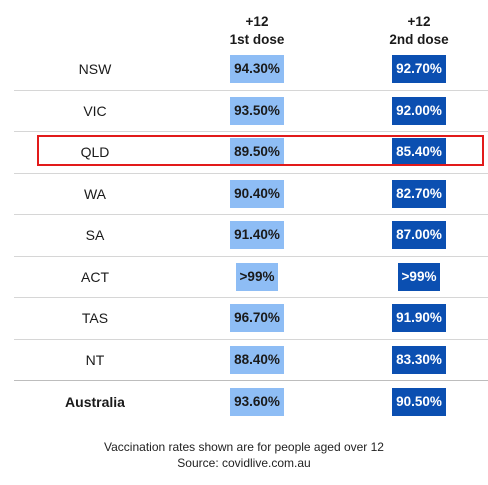 The height and width of the screenshot is (485, 488). I want to click on state-label: SA, so click(95, 235).